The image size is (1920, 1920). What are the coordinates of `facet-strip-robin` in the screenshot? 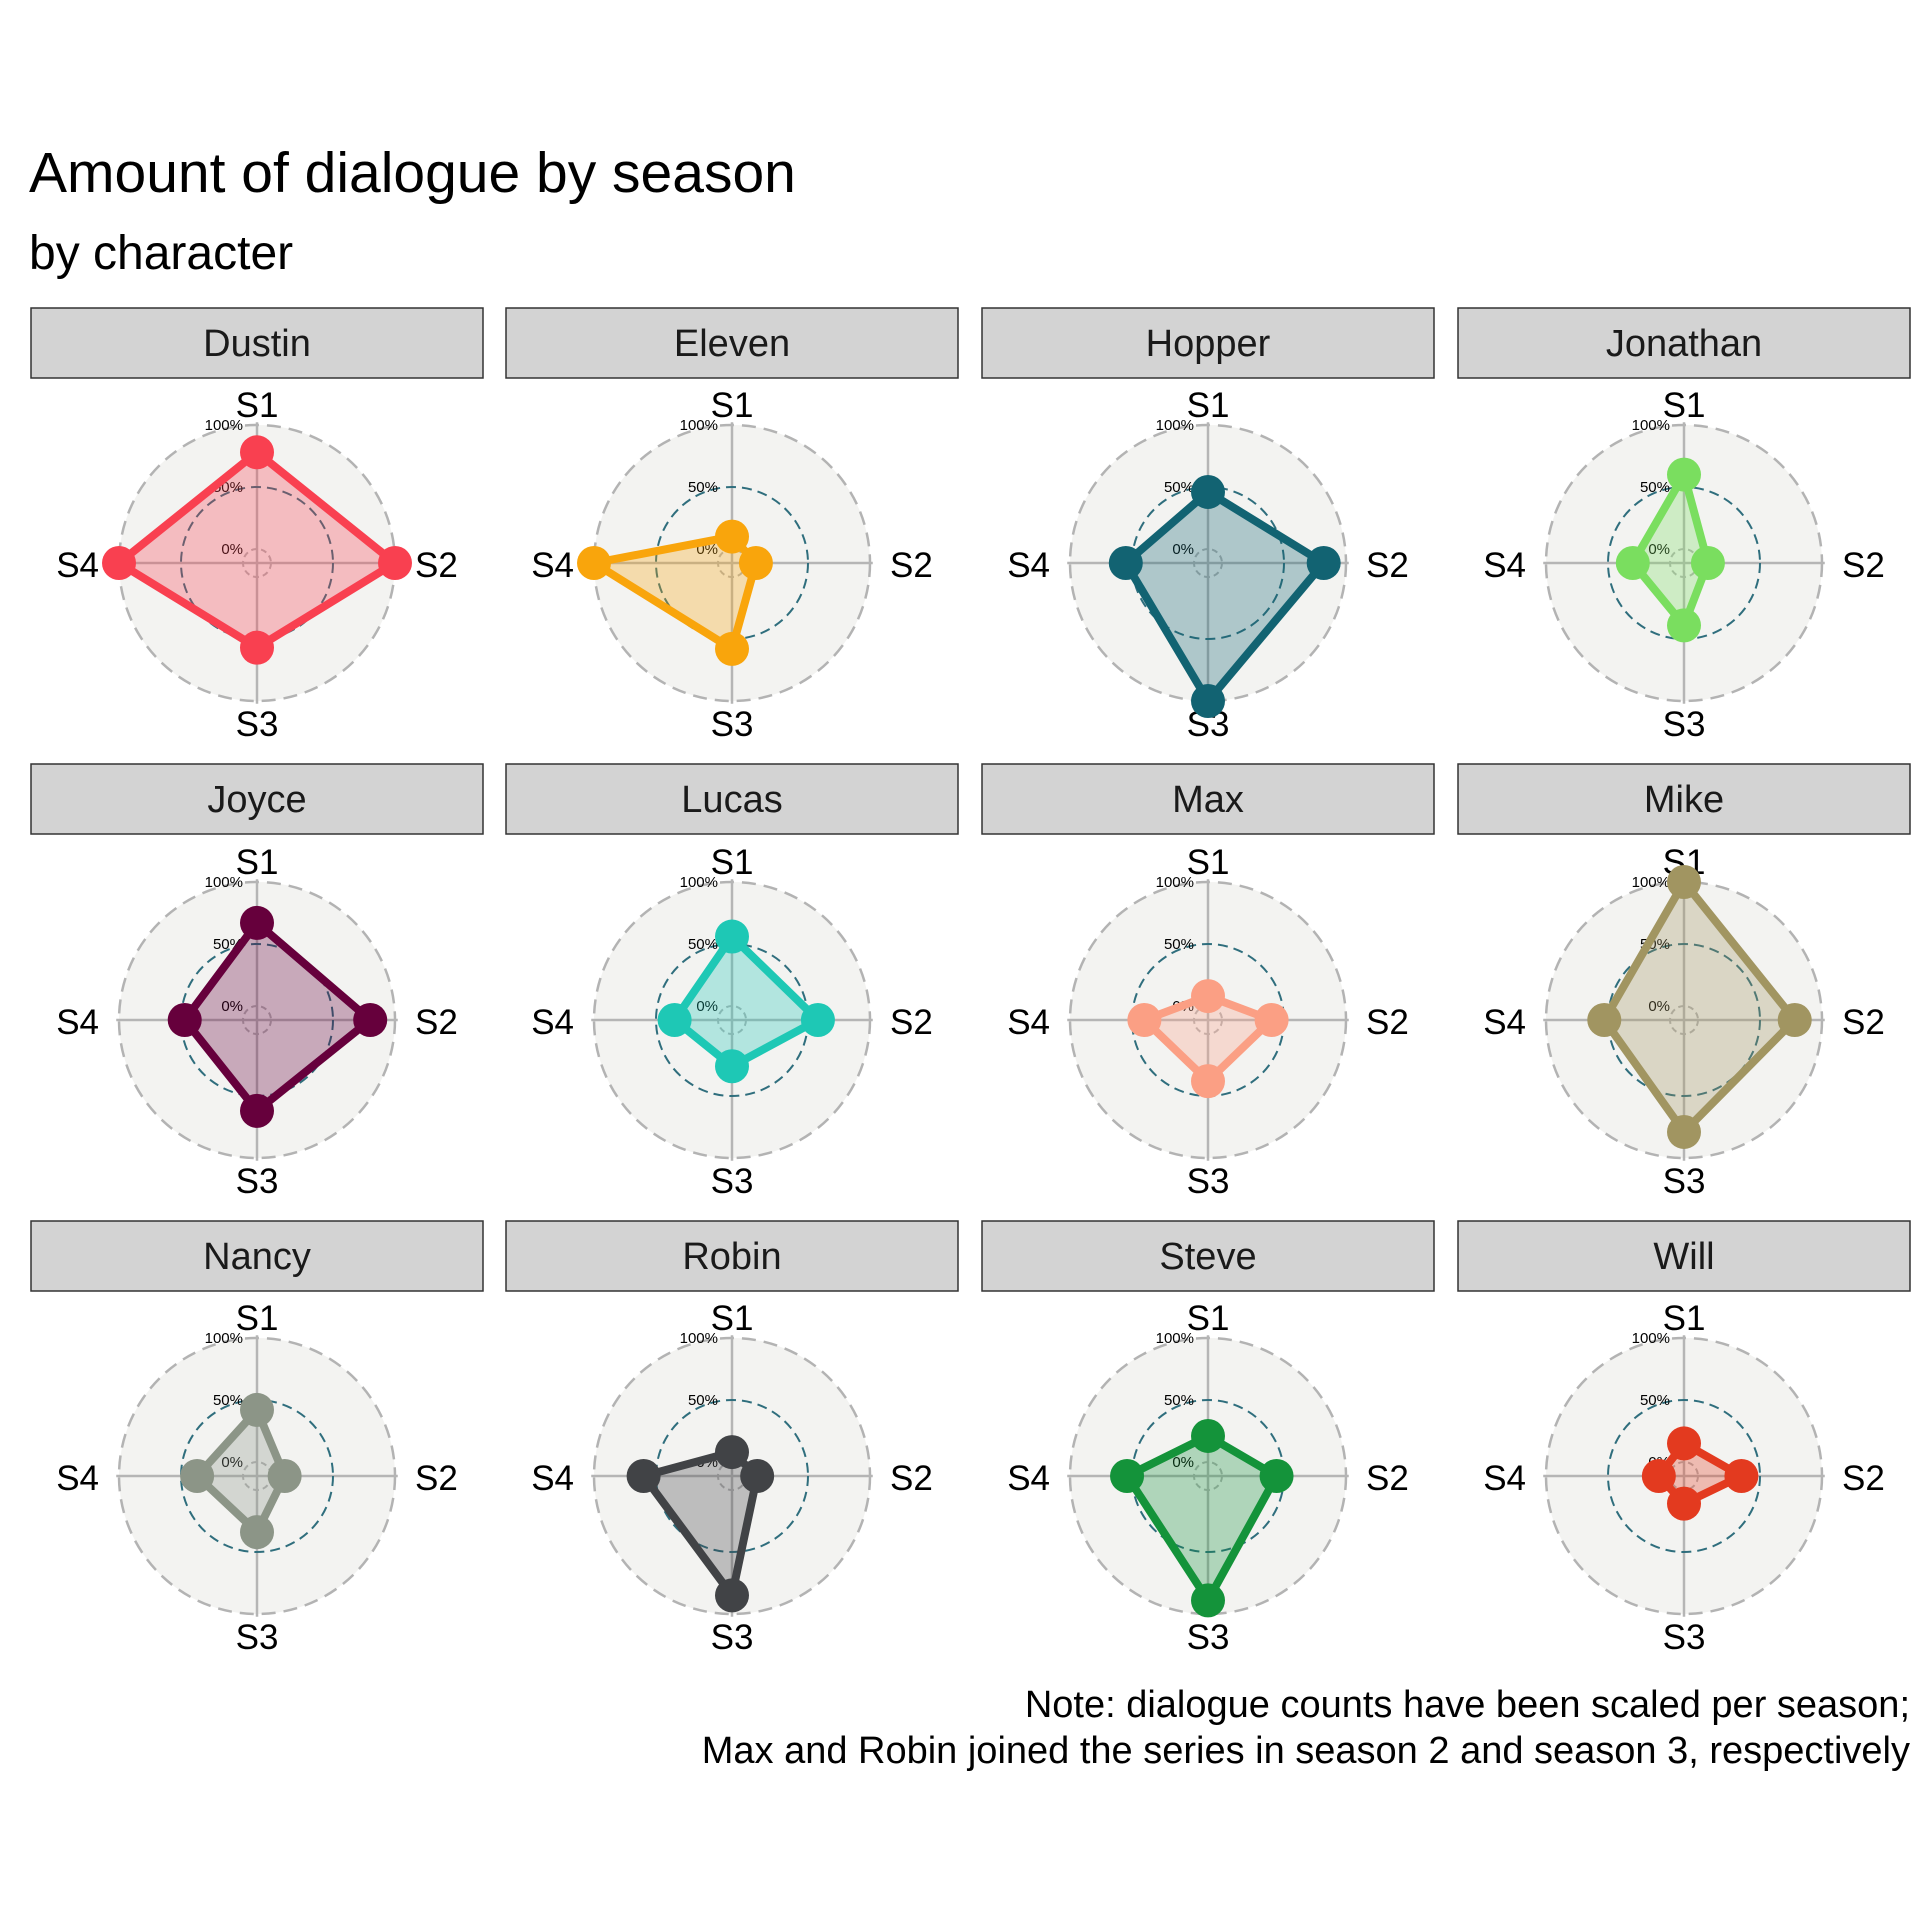 It's located at (732, 1256).